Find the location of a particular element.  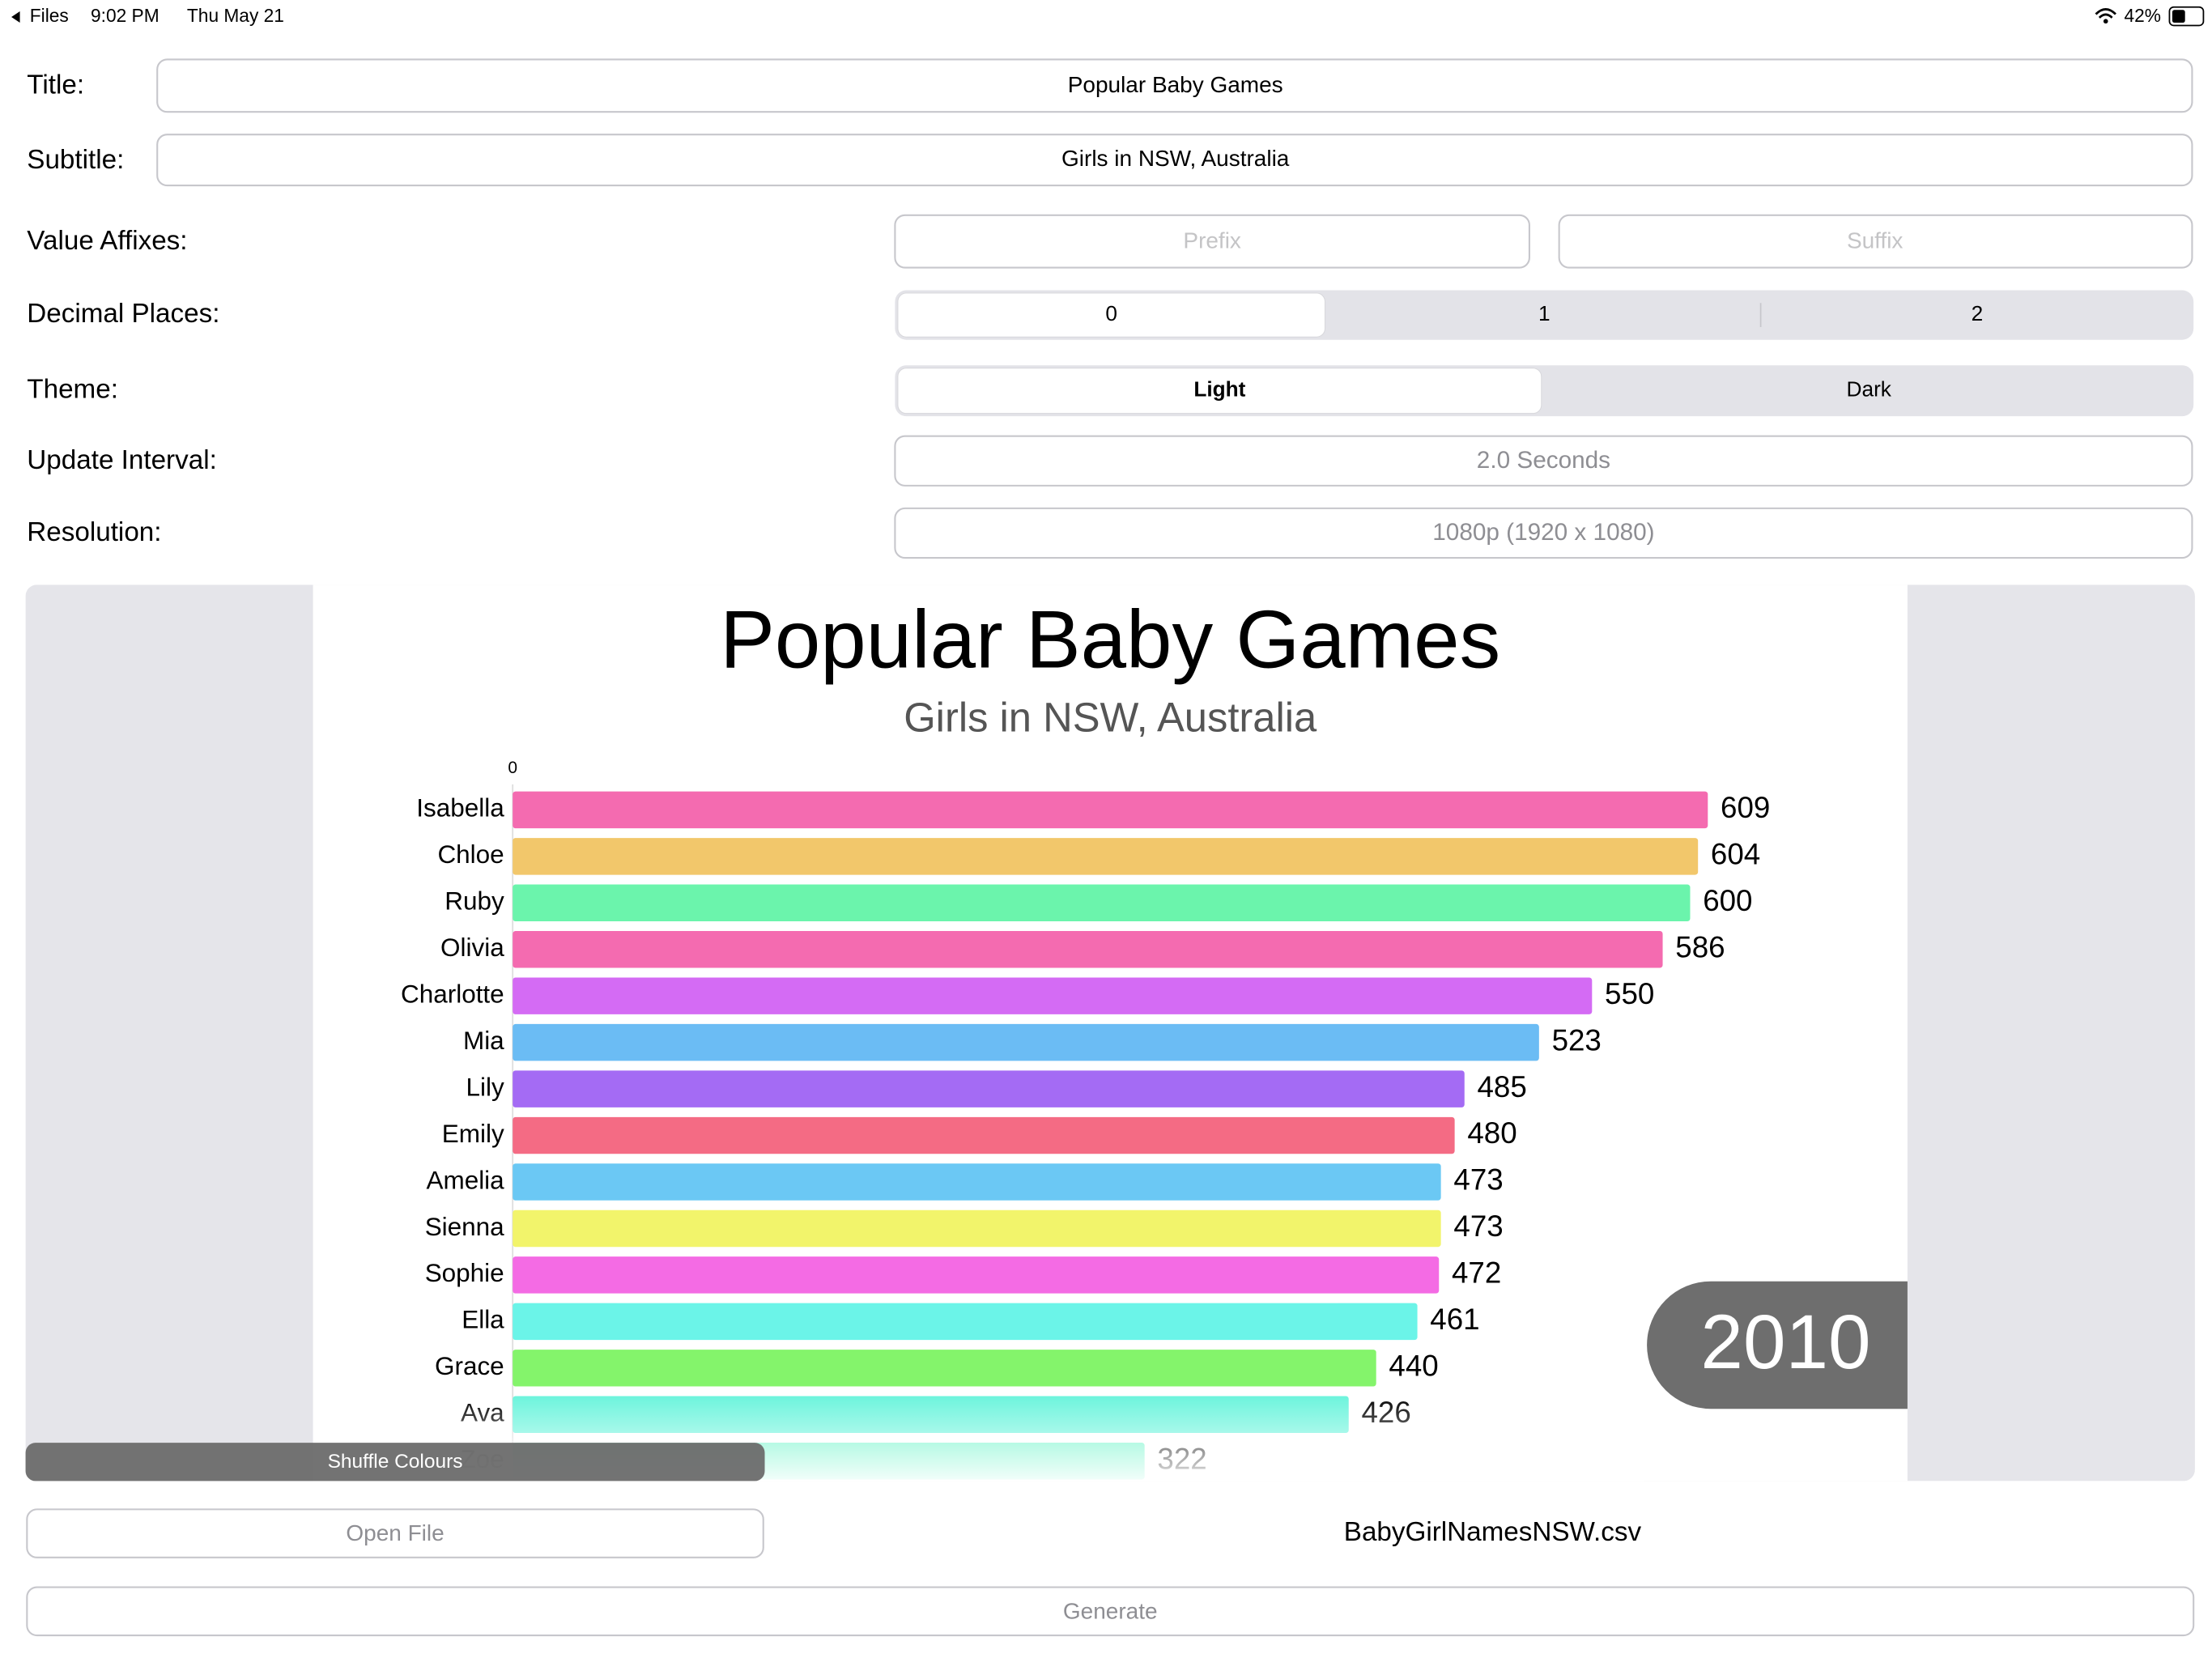

value-label: 480 is located at coordinates (1491, 1133).